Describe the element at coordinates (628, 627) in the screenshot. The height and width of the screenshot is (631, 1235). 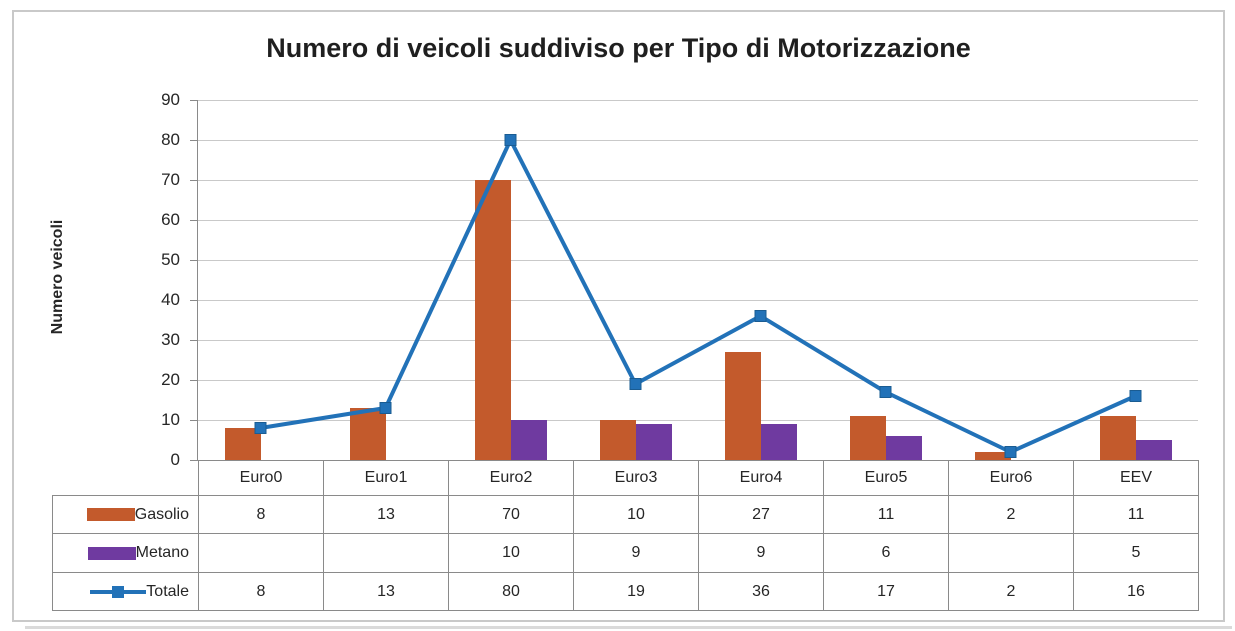
I see `frame-shadow` at that location.